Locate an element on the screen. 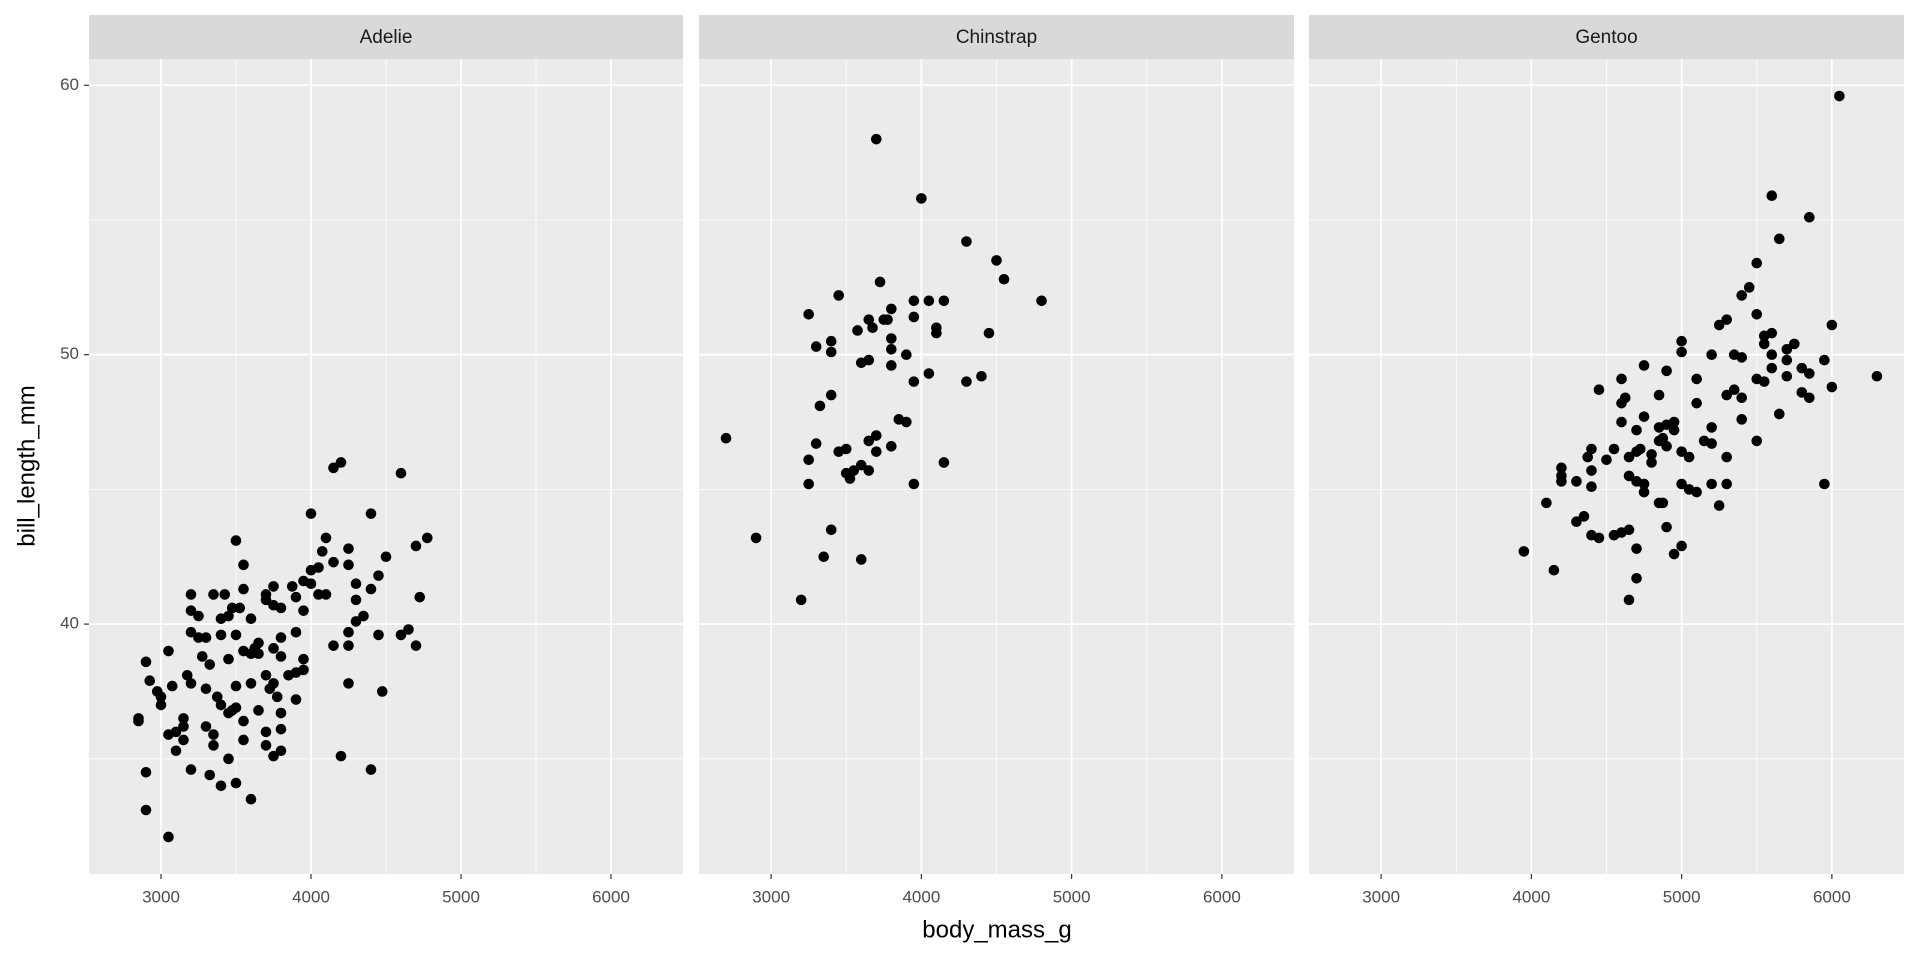 Image resolution: width=1920 pixels, height=965 pixels. x-axis-title: body_mass_g is located at coordinates (996, 929).